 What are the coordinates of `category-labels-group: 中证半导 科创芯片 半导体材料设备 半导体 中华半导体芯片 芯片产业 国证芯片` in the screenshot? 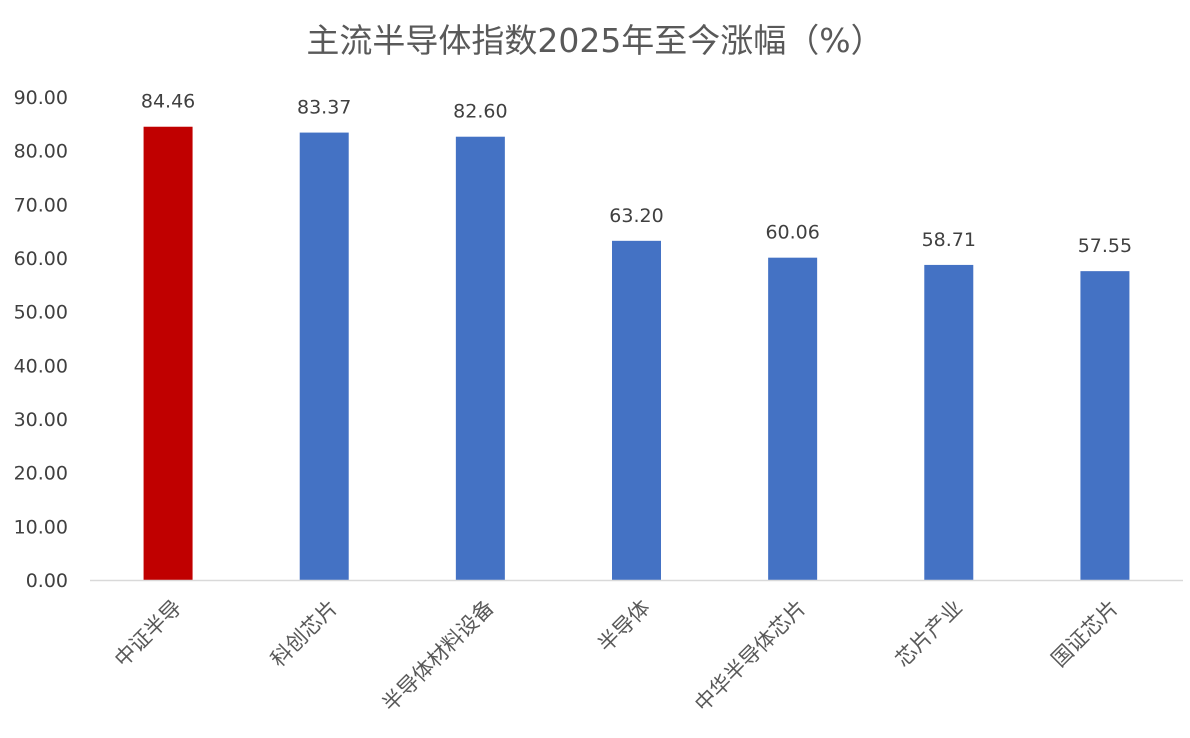 It's located at (616, 655).